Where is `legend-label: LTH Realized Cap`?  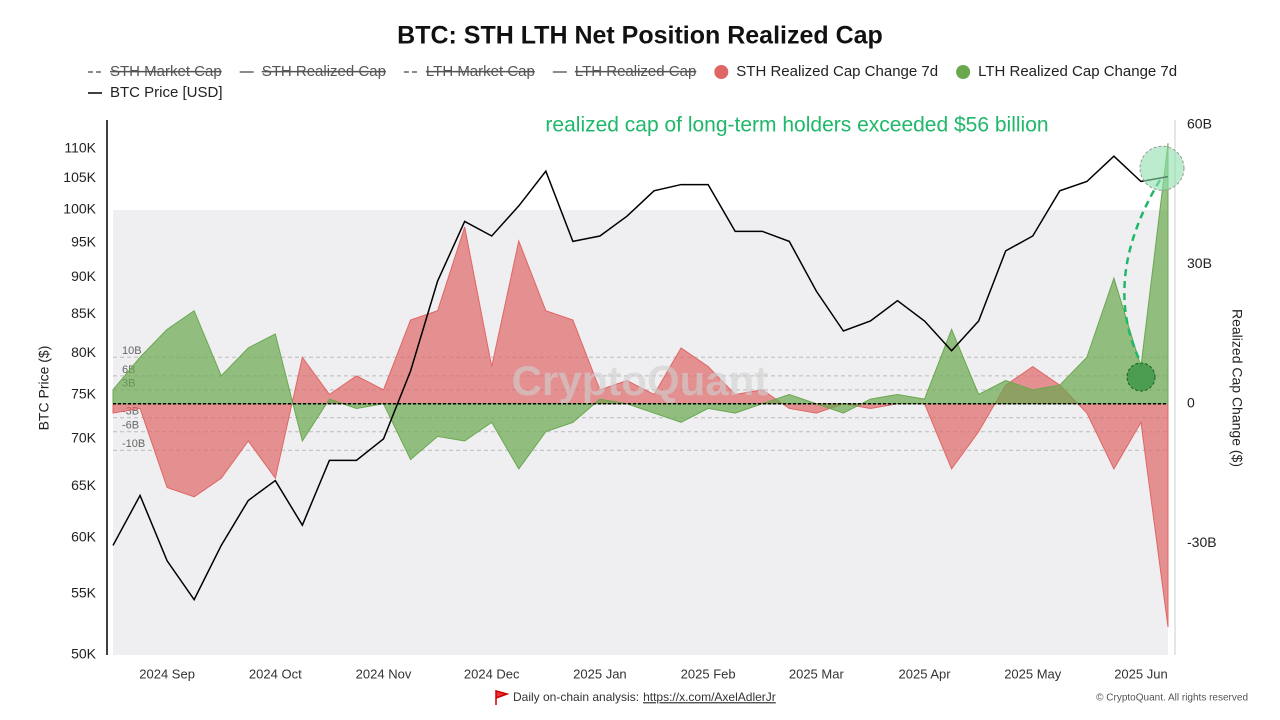
legend-label: LTH Realized Cap is located at coordinates (635, 71).